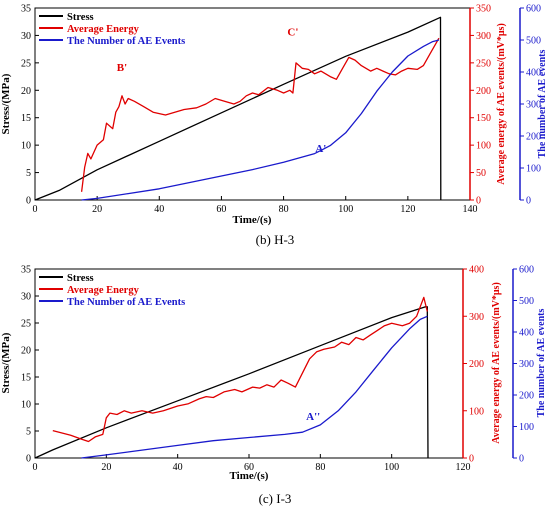  I want to click on annotations-i3: A'', so click(313, 417).